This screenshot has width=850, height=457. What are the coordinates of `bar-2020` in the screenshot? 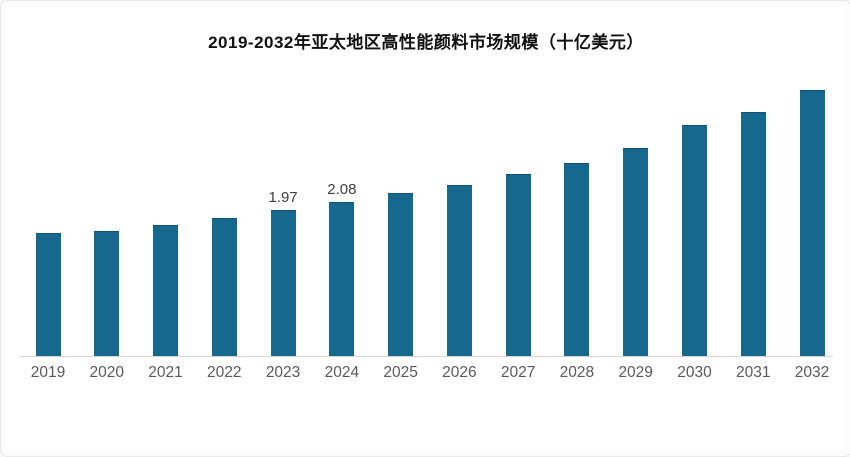 It's located at (107, 293).